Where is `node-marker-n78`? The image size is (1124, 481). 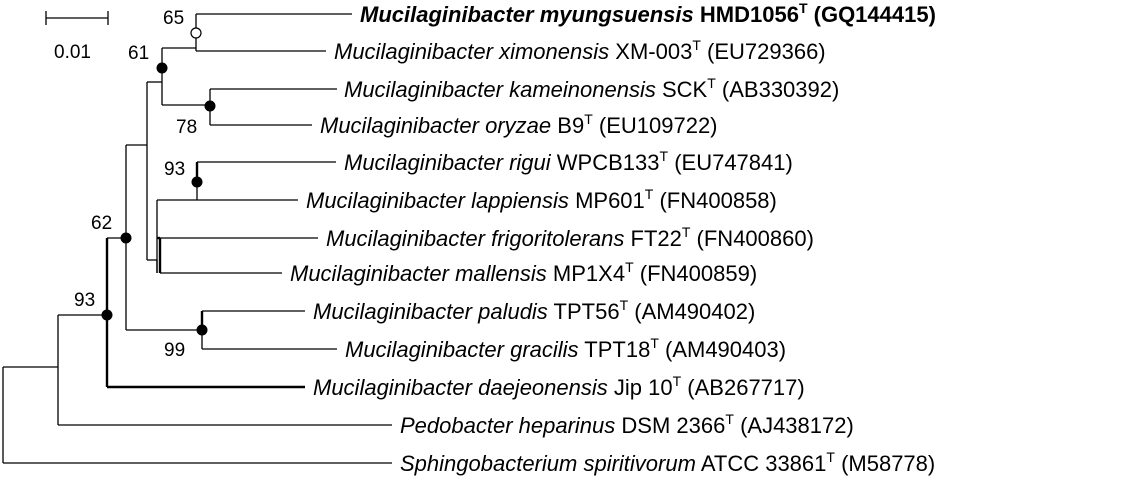 node-marker-n78 is located at coordinates (210, 106).